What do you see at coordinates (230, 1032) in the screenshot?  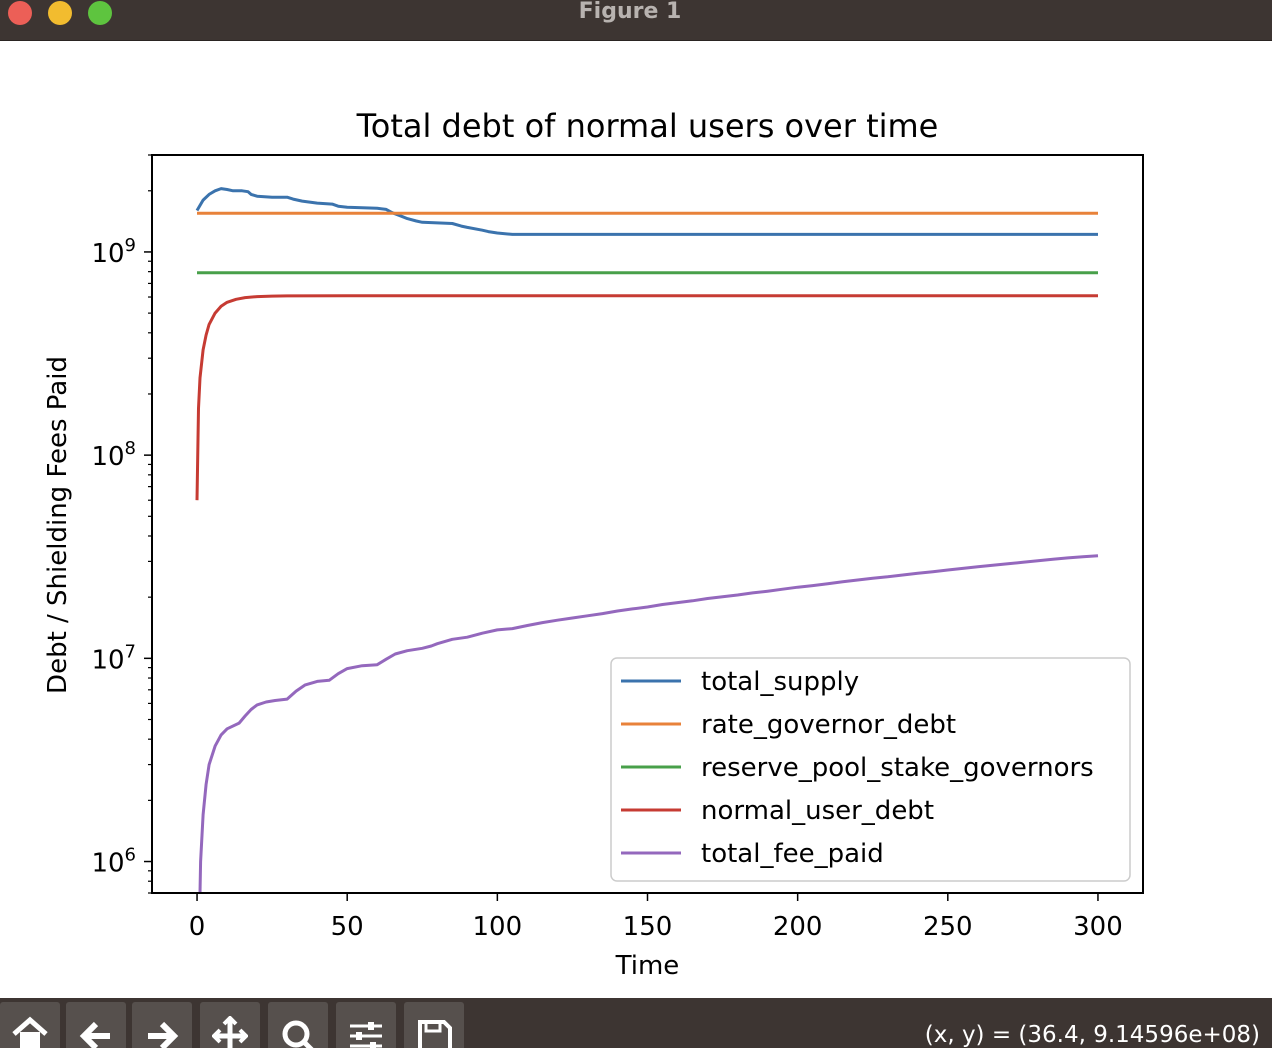 I see `pan-icon` at bounding box center [230, 1032].